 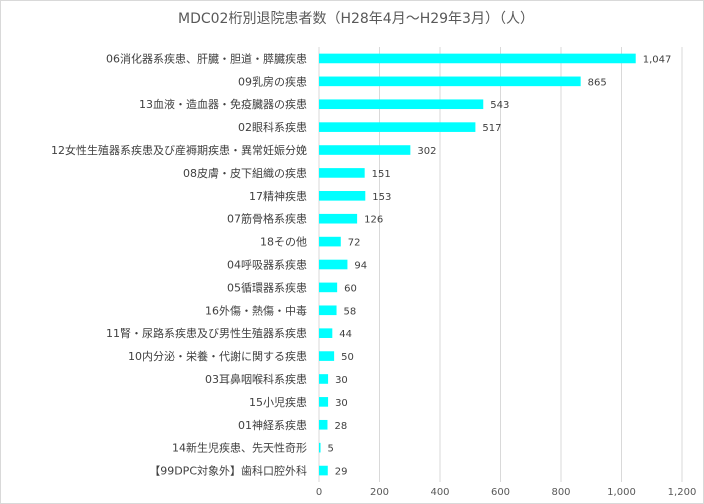 What do you see at coordinates (206, 58) in the screenshot?
I see `category-label: 06消化器系疾患、肝臓・胆道・膵臓疾患` at bounding box center [206, 58].